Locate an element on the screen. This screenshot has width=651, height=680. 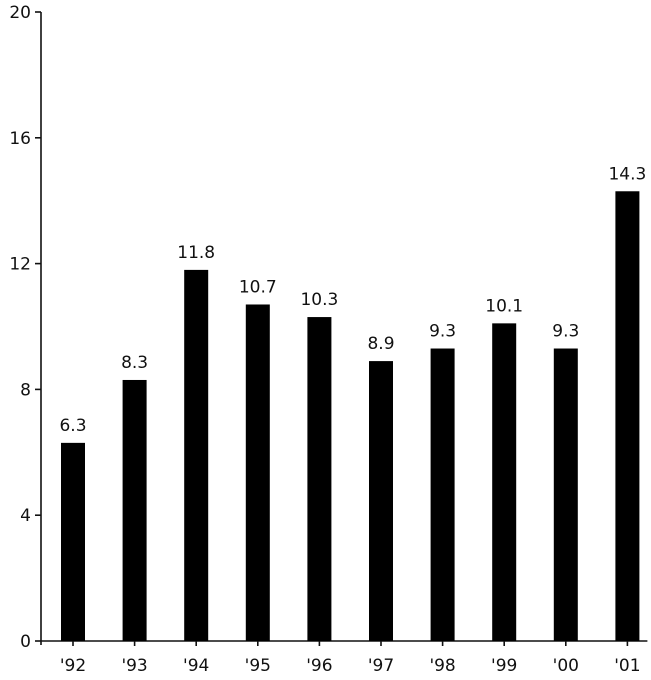
y-tick-label: 4 is located at coordinates (25, 516).